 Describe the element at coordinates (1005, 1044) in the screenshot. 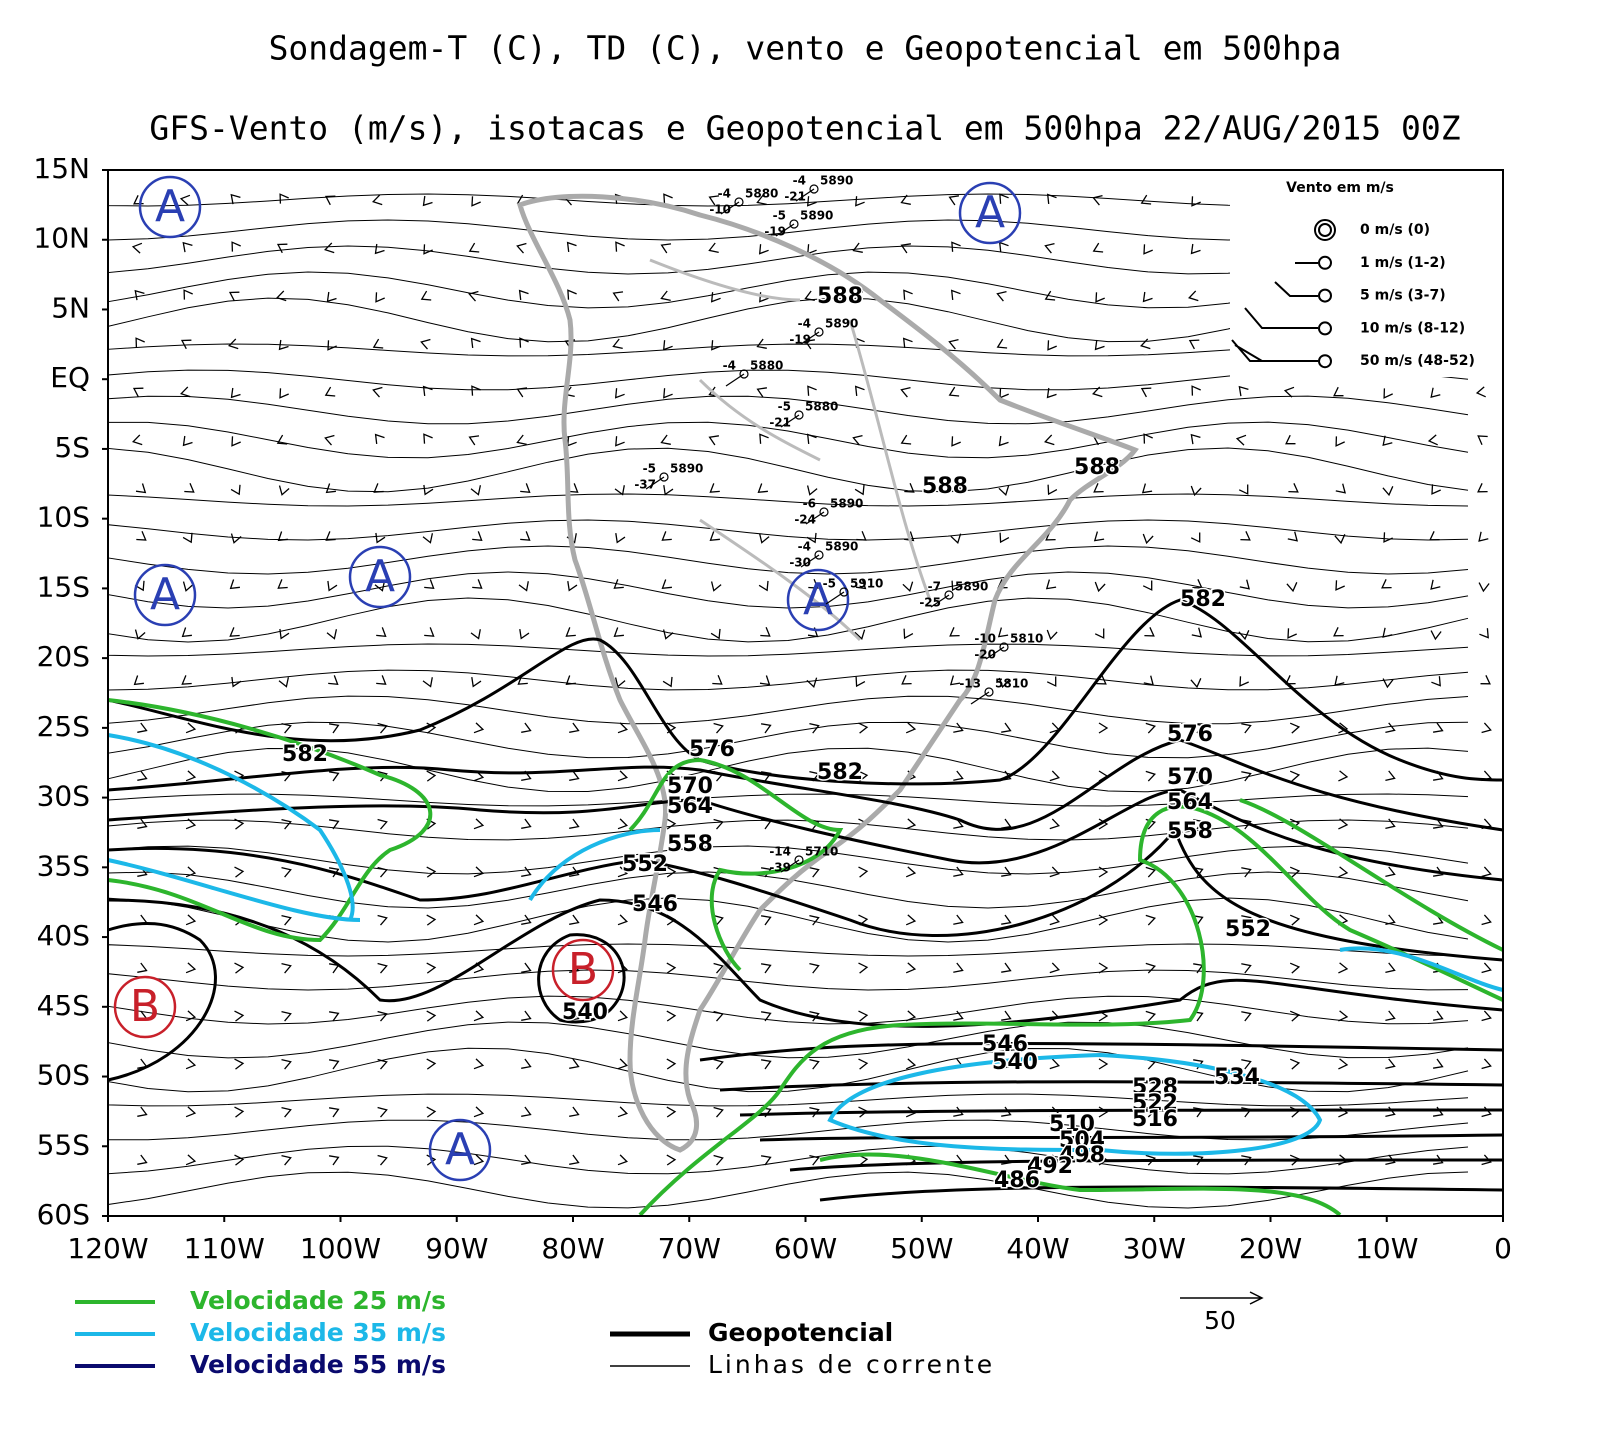

I see `contour-label: 546` at that location.